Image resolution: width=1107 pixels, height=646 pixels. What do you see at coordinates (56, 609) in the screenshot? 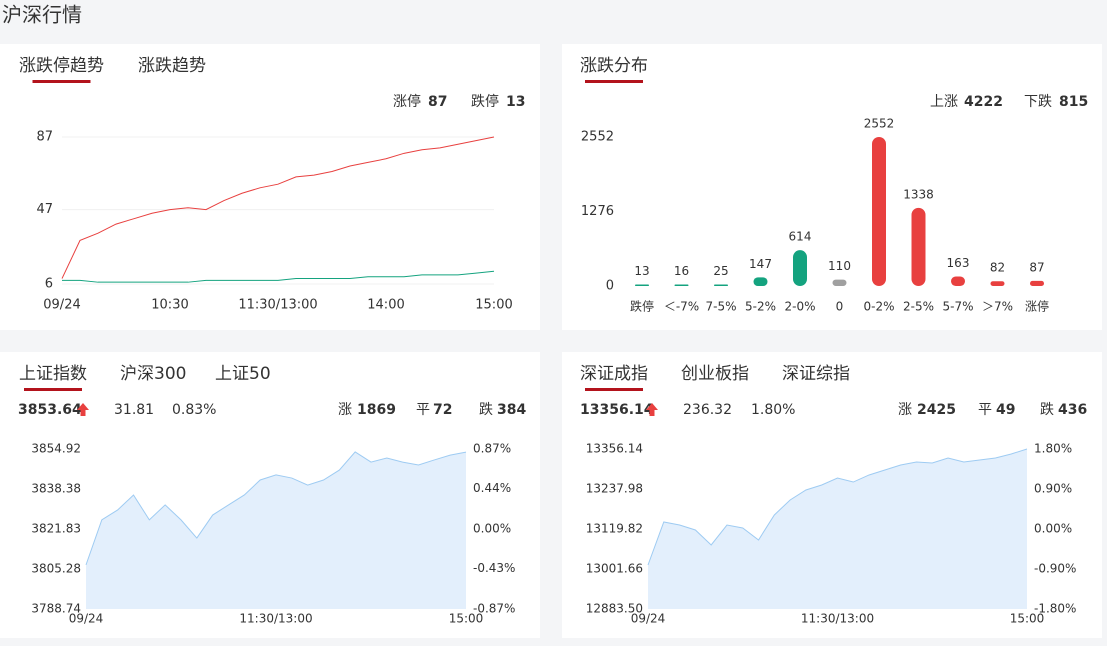
I see `y-tick-label: 3788.74` at bounding box center [56, 609].